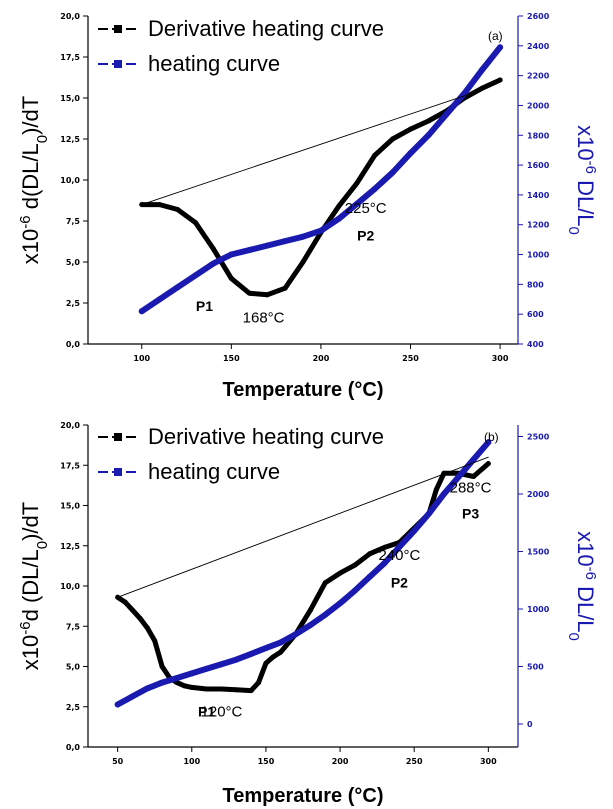 This screenshot has height=809, width=613. I want to click on y-axis-left-label: x10-6 d(DL/L0)/dT, so click(34, 180).